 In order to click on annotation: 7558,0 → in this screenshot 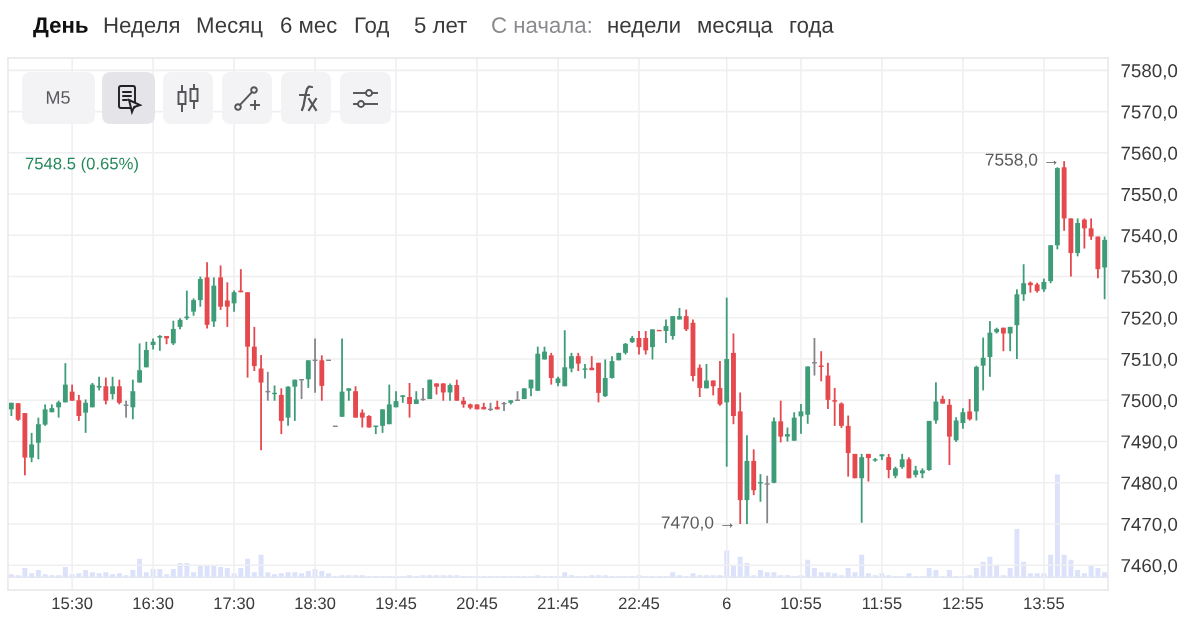, I will do `click(1021, 160)`.